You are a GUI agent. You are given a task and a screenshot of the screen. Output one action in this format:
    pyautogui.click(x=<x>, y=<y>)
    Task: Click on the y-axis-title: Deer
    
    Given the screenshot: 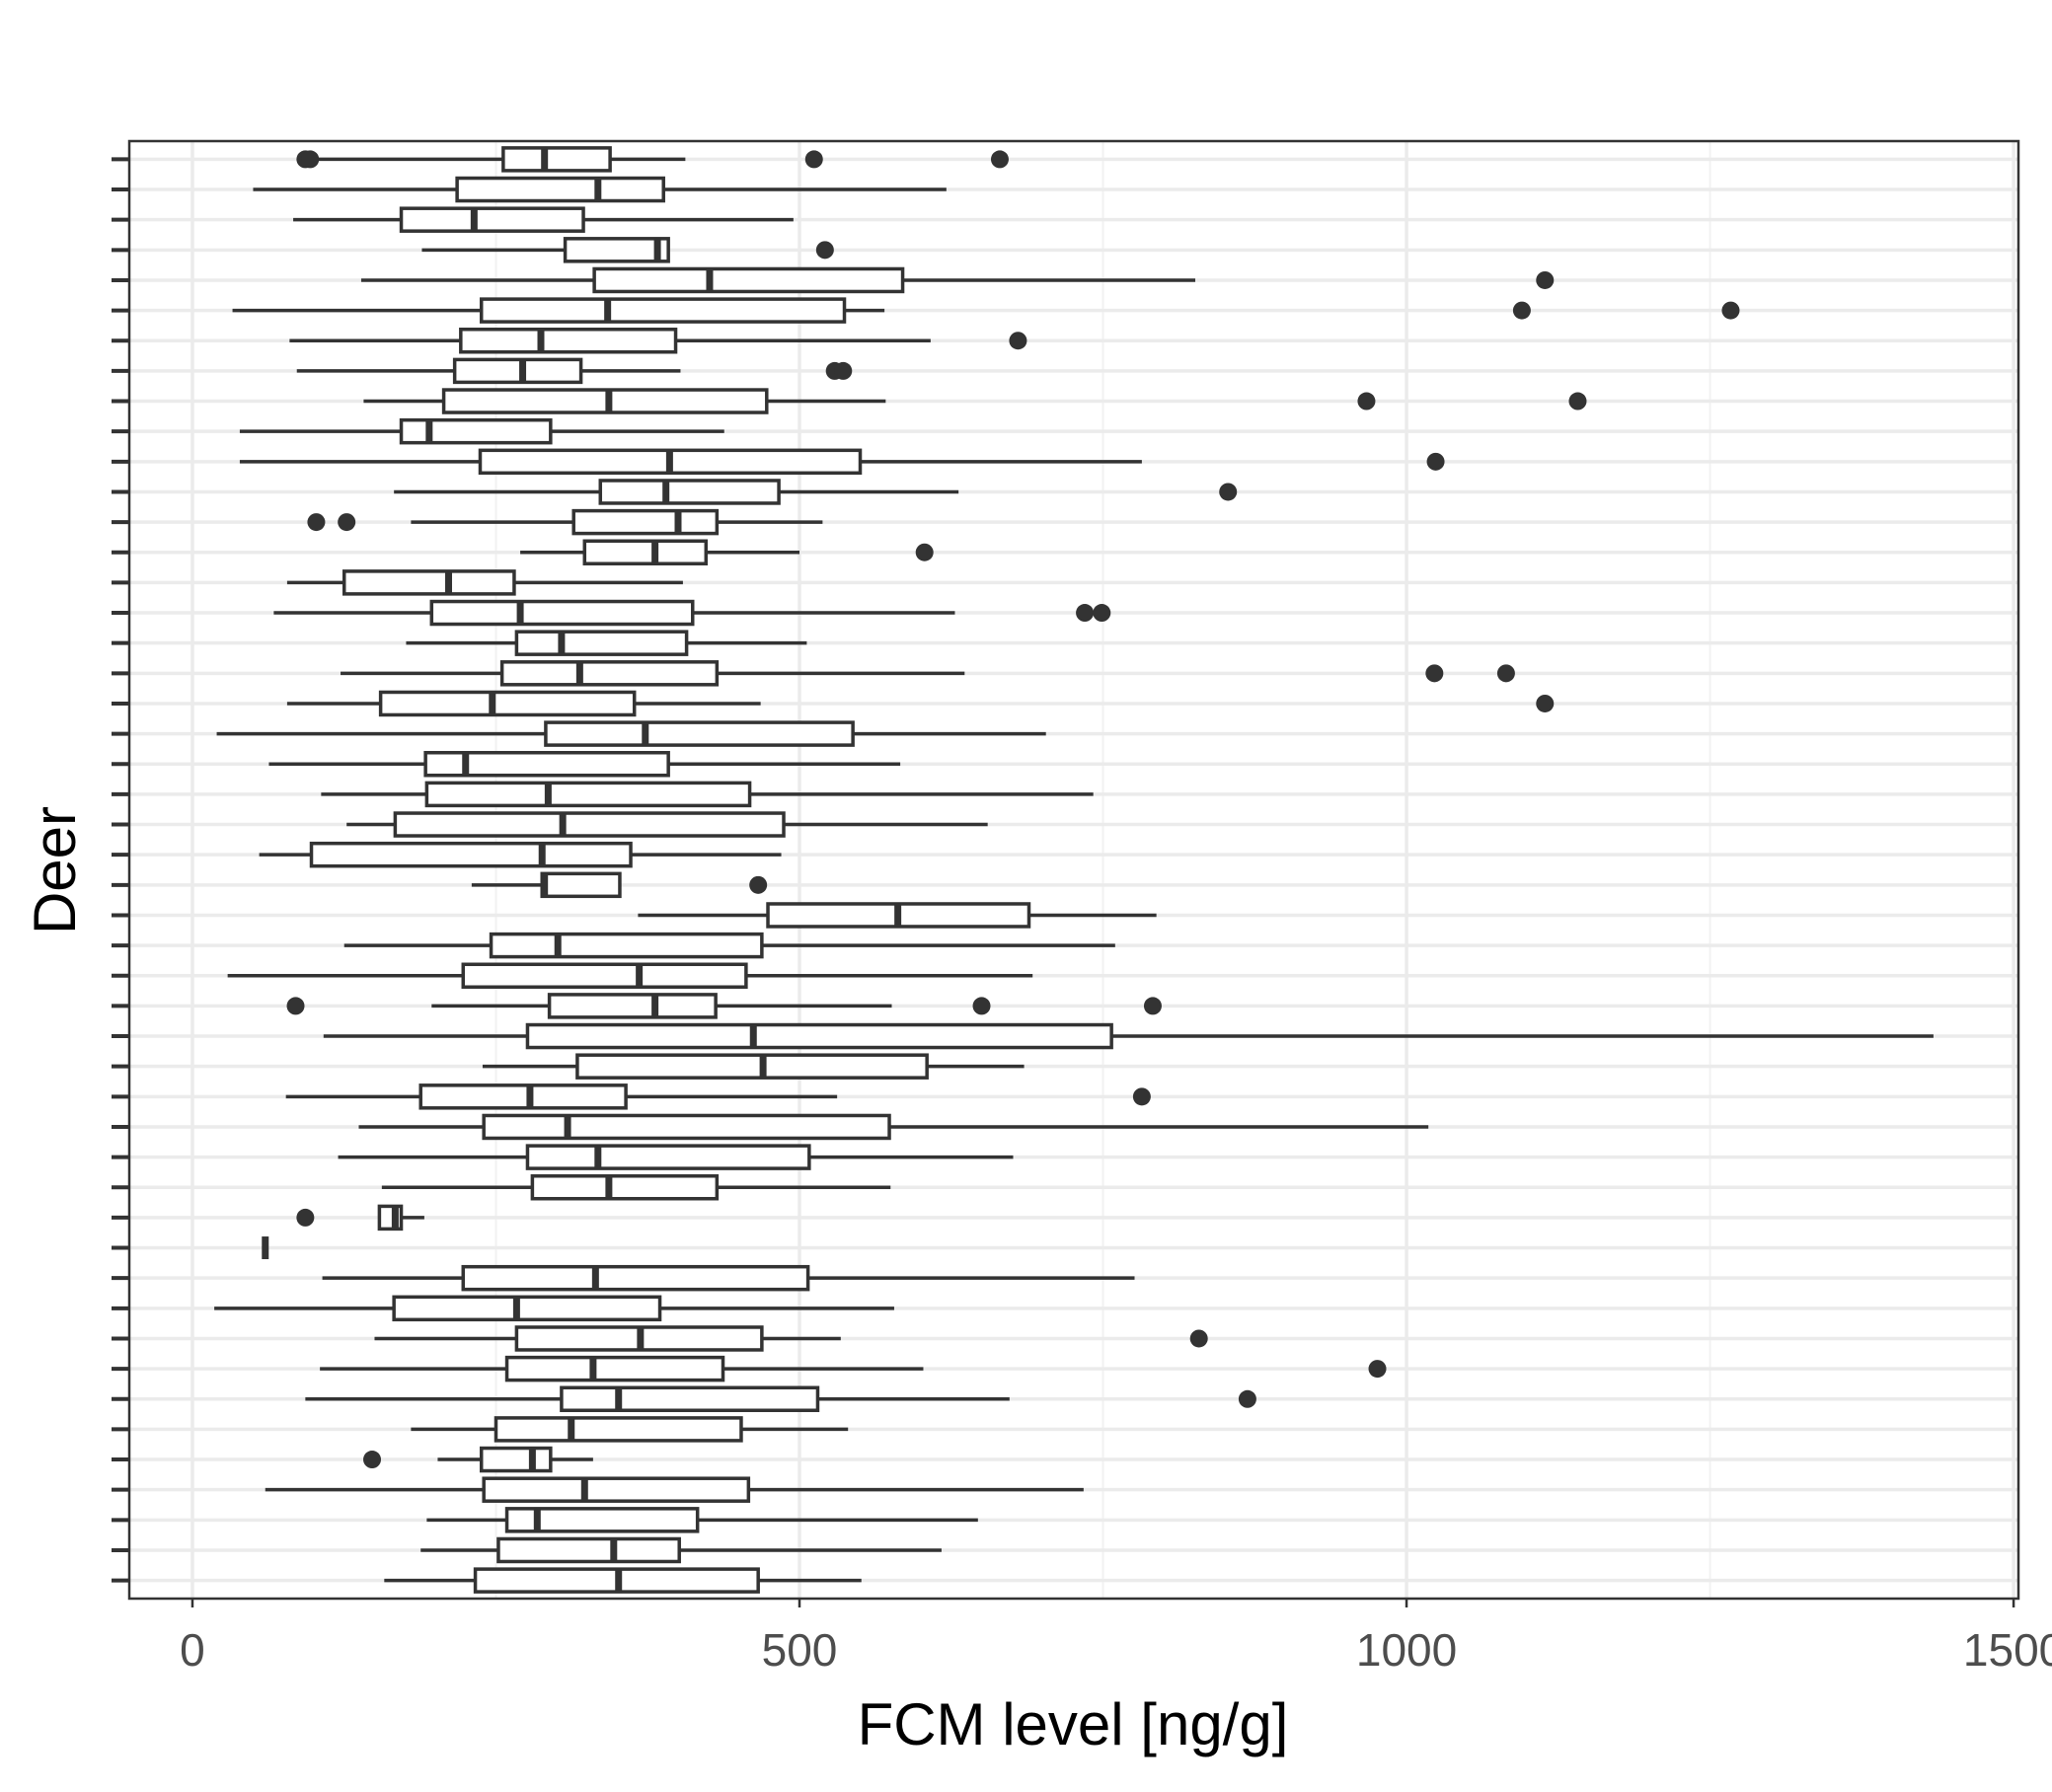 What is the action you would take?
    pyautogui.click(x=55, y=870)
    